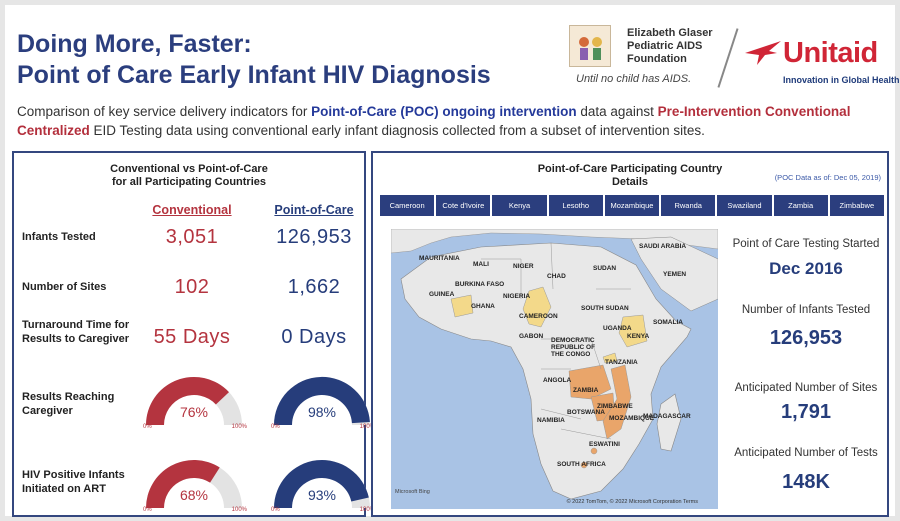  Describe the element at coordinates (806, 310) in the screenshot. I see `kpi-label-infants-tested: Number of Infants Tested` at that location.